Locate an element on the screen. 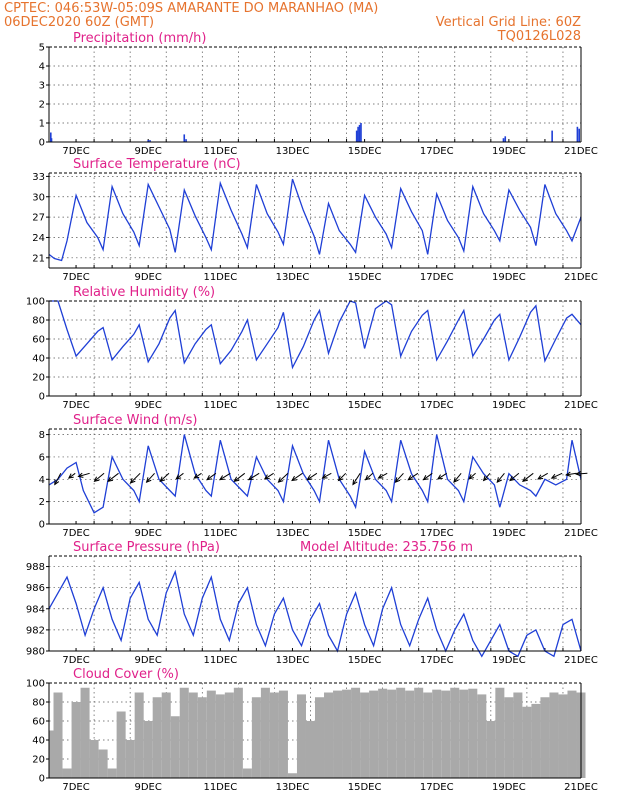  temp-xtick-label: 11DEC is located at coordinates (220, 277).